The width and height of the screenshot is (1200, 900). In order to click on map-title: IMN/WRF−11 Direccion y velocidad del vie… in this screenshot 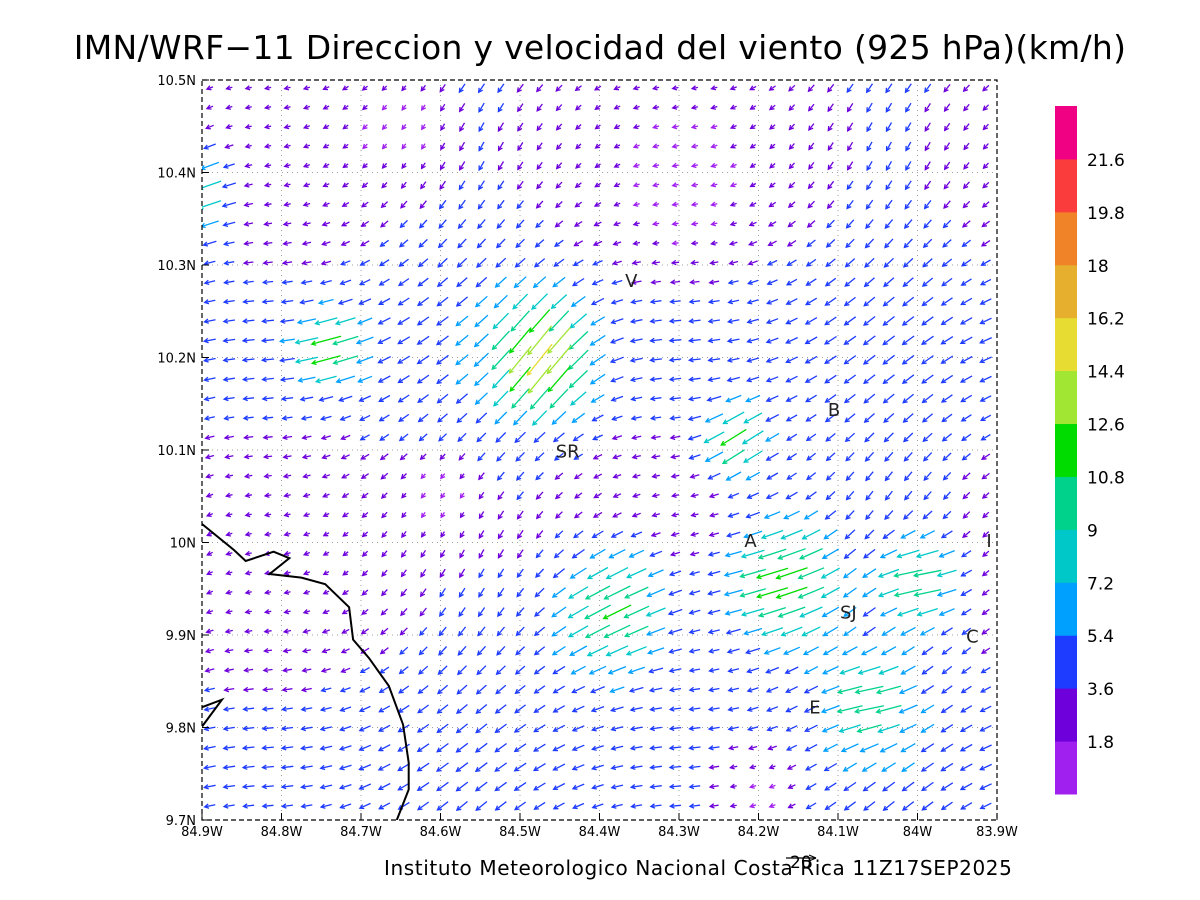, I will do `click(600, 47)`.